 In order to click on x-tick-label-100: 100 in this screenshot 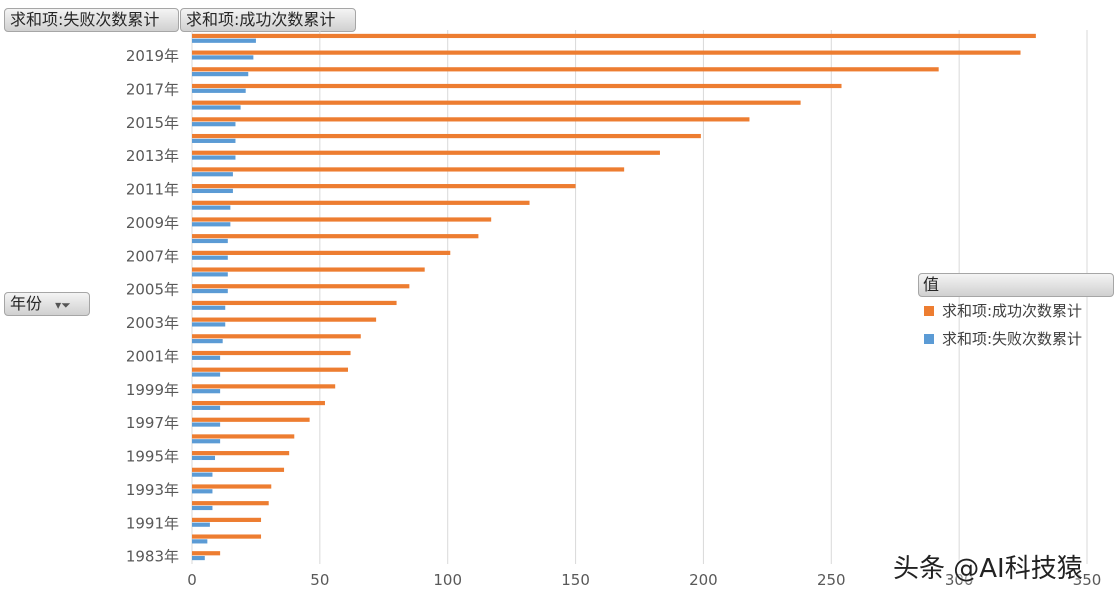, I will do `click(447, 580)`.